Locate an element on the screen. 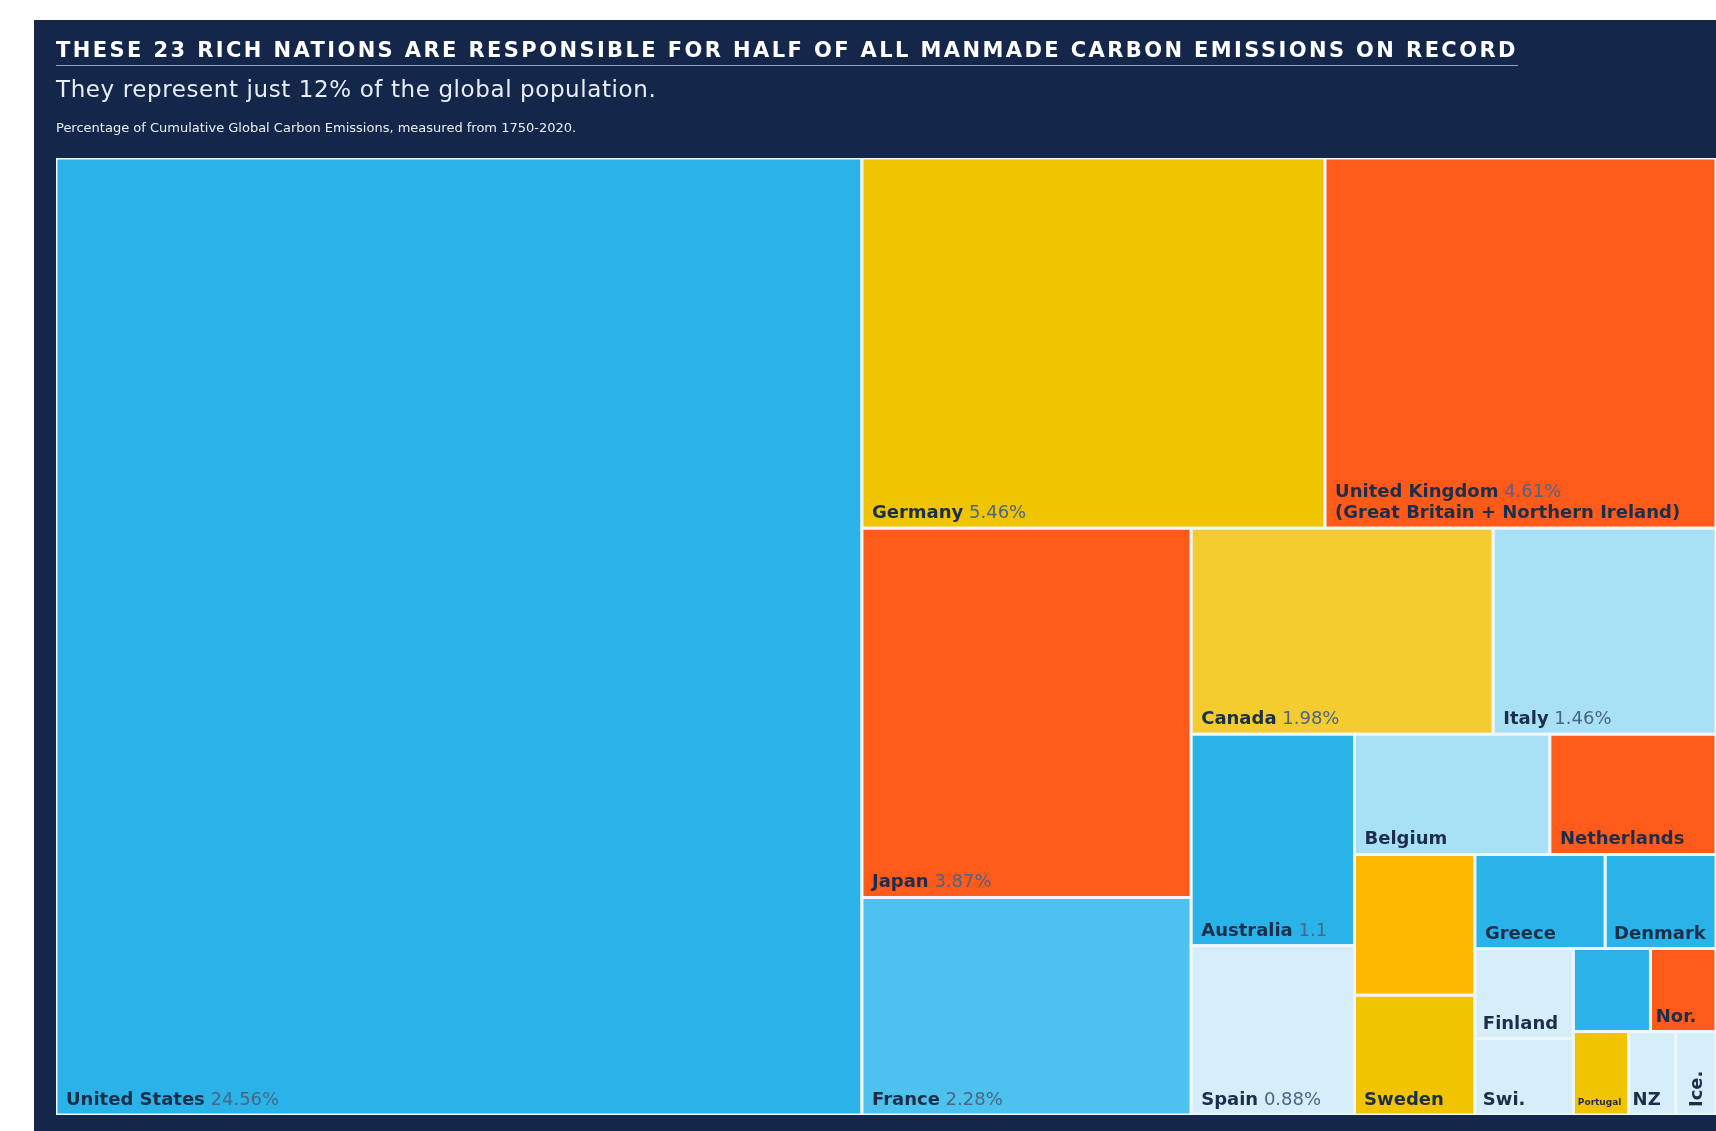 The height and width of the screenshot is (1131, 1716). category-label: Greece is located at coordinates (1520, 932).